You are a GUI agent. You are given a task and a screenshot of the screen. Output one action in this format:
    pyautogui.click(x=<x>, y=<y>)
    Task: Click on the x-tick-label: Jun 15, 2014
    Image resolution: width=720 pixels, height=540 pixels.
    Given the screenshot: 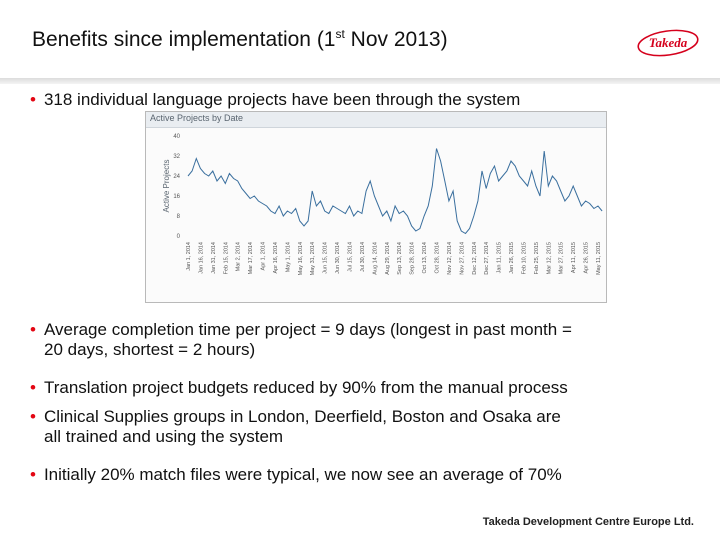 What is the action you would take?
    pyautogui.click(x=326, y=258)
    